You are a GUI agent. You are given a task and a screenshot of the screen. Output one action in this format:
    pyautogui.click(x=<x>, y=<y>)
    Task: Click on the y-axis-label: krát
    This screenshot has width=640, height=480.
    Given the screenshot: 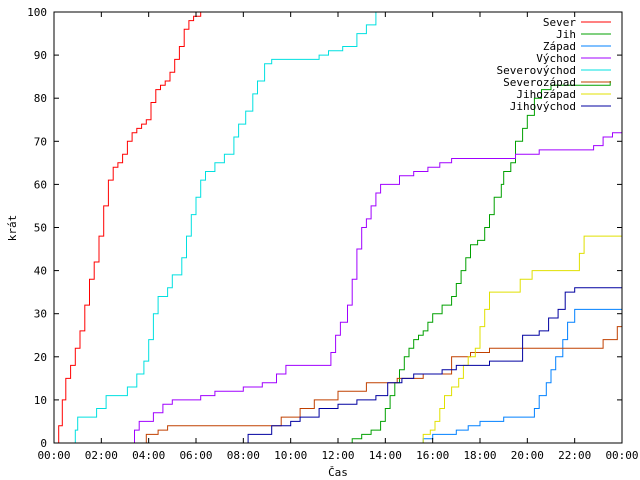 What is the action you would take?
    pyautogui.click(x=12, y=228)
    